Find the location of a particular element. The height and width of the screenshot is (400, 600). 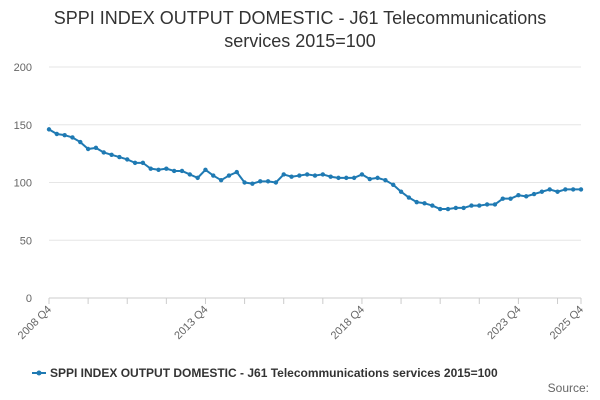

y-axis: 0 50 100 150 200 is located at coordinates (23, 183).